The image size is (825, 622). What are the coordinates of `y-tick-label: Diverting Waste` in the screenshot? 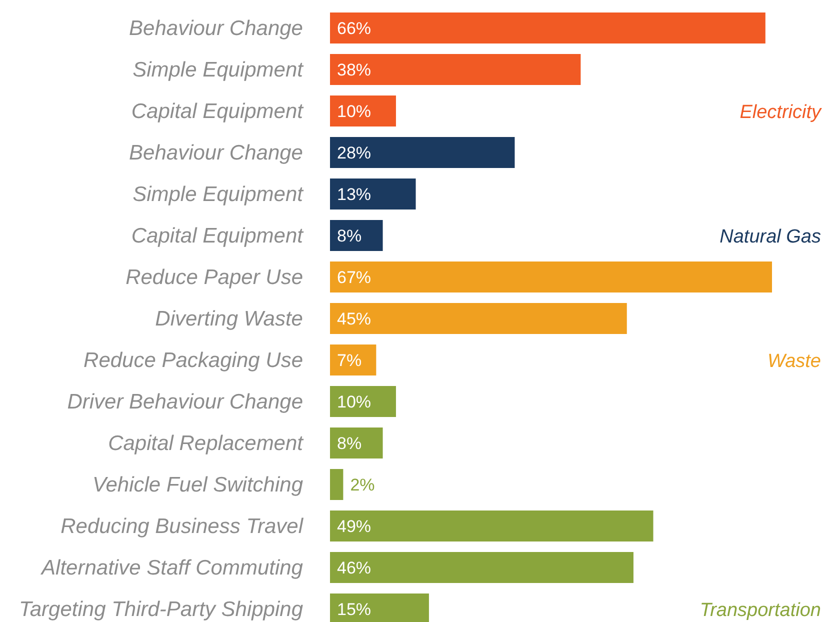 It's located at (229, 319).